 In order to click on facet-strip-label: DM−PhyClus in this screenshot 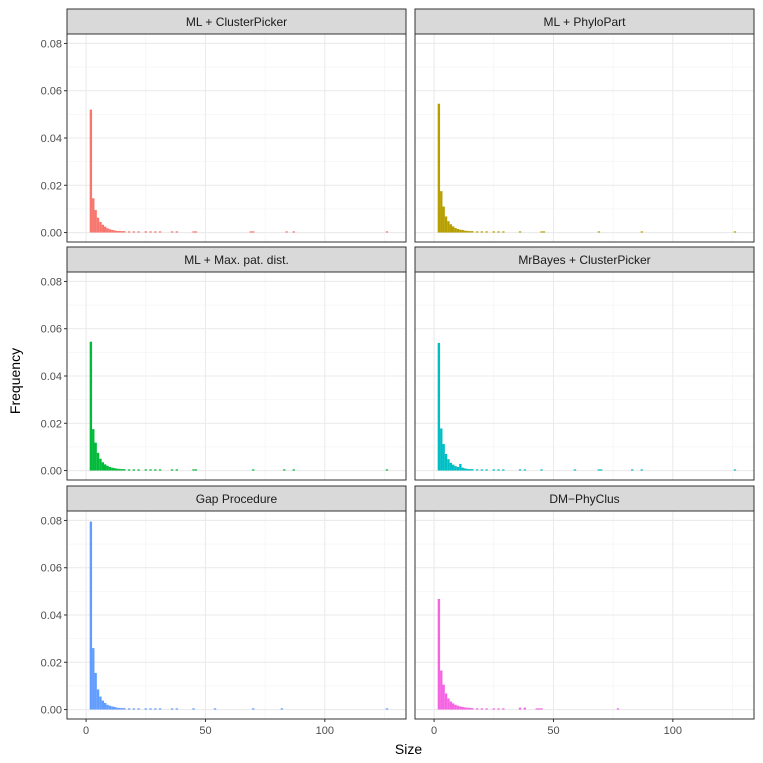, I will do `click(584, 499)`.